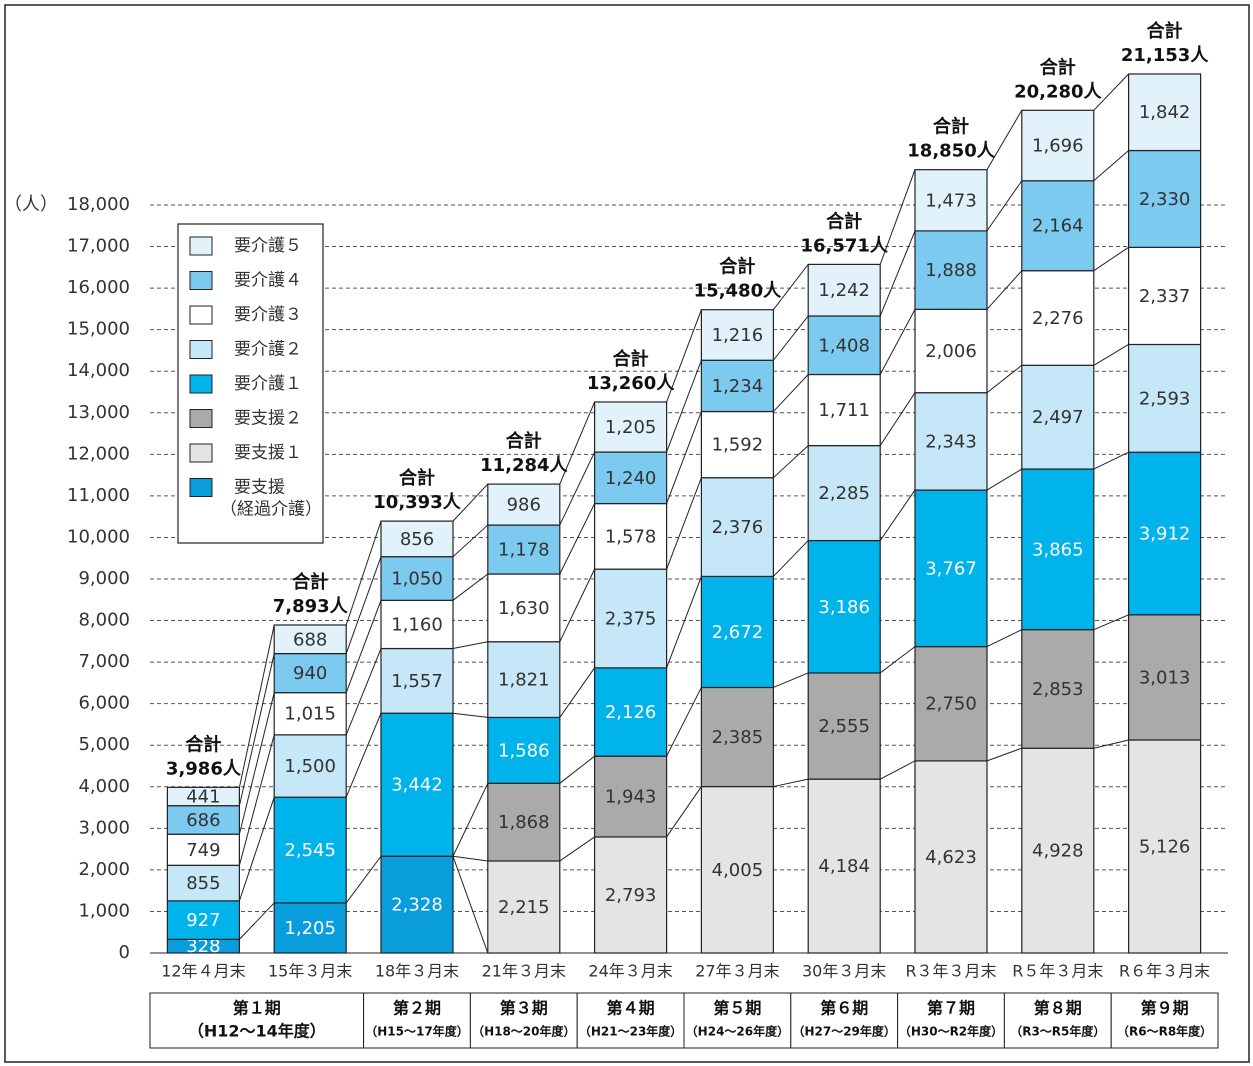  Describe the element at coordinates (737, 971) in the screenshot. I see `x-tick-label: 27年３月末` at that location.